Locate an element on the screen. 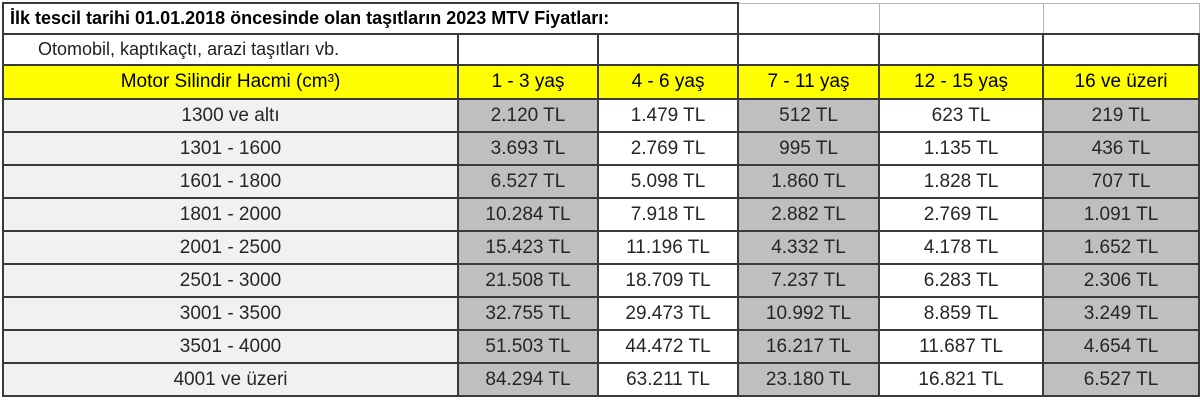 Image resolution: width=1200 pixels, height=406 pixels. price-cell: 1.652 TL is located at coordinates (1121, 247).